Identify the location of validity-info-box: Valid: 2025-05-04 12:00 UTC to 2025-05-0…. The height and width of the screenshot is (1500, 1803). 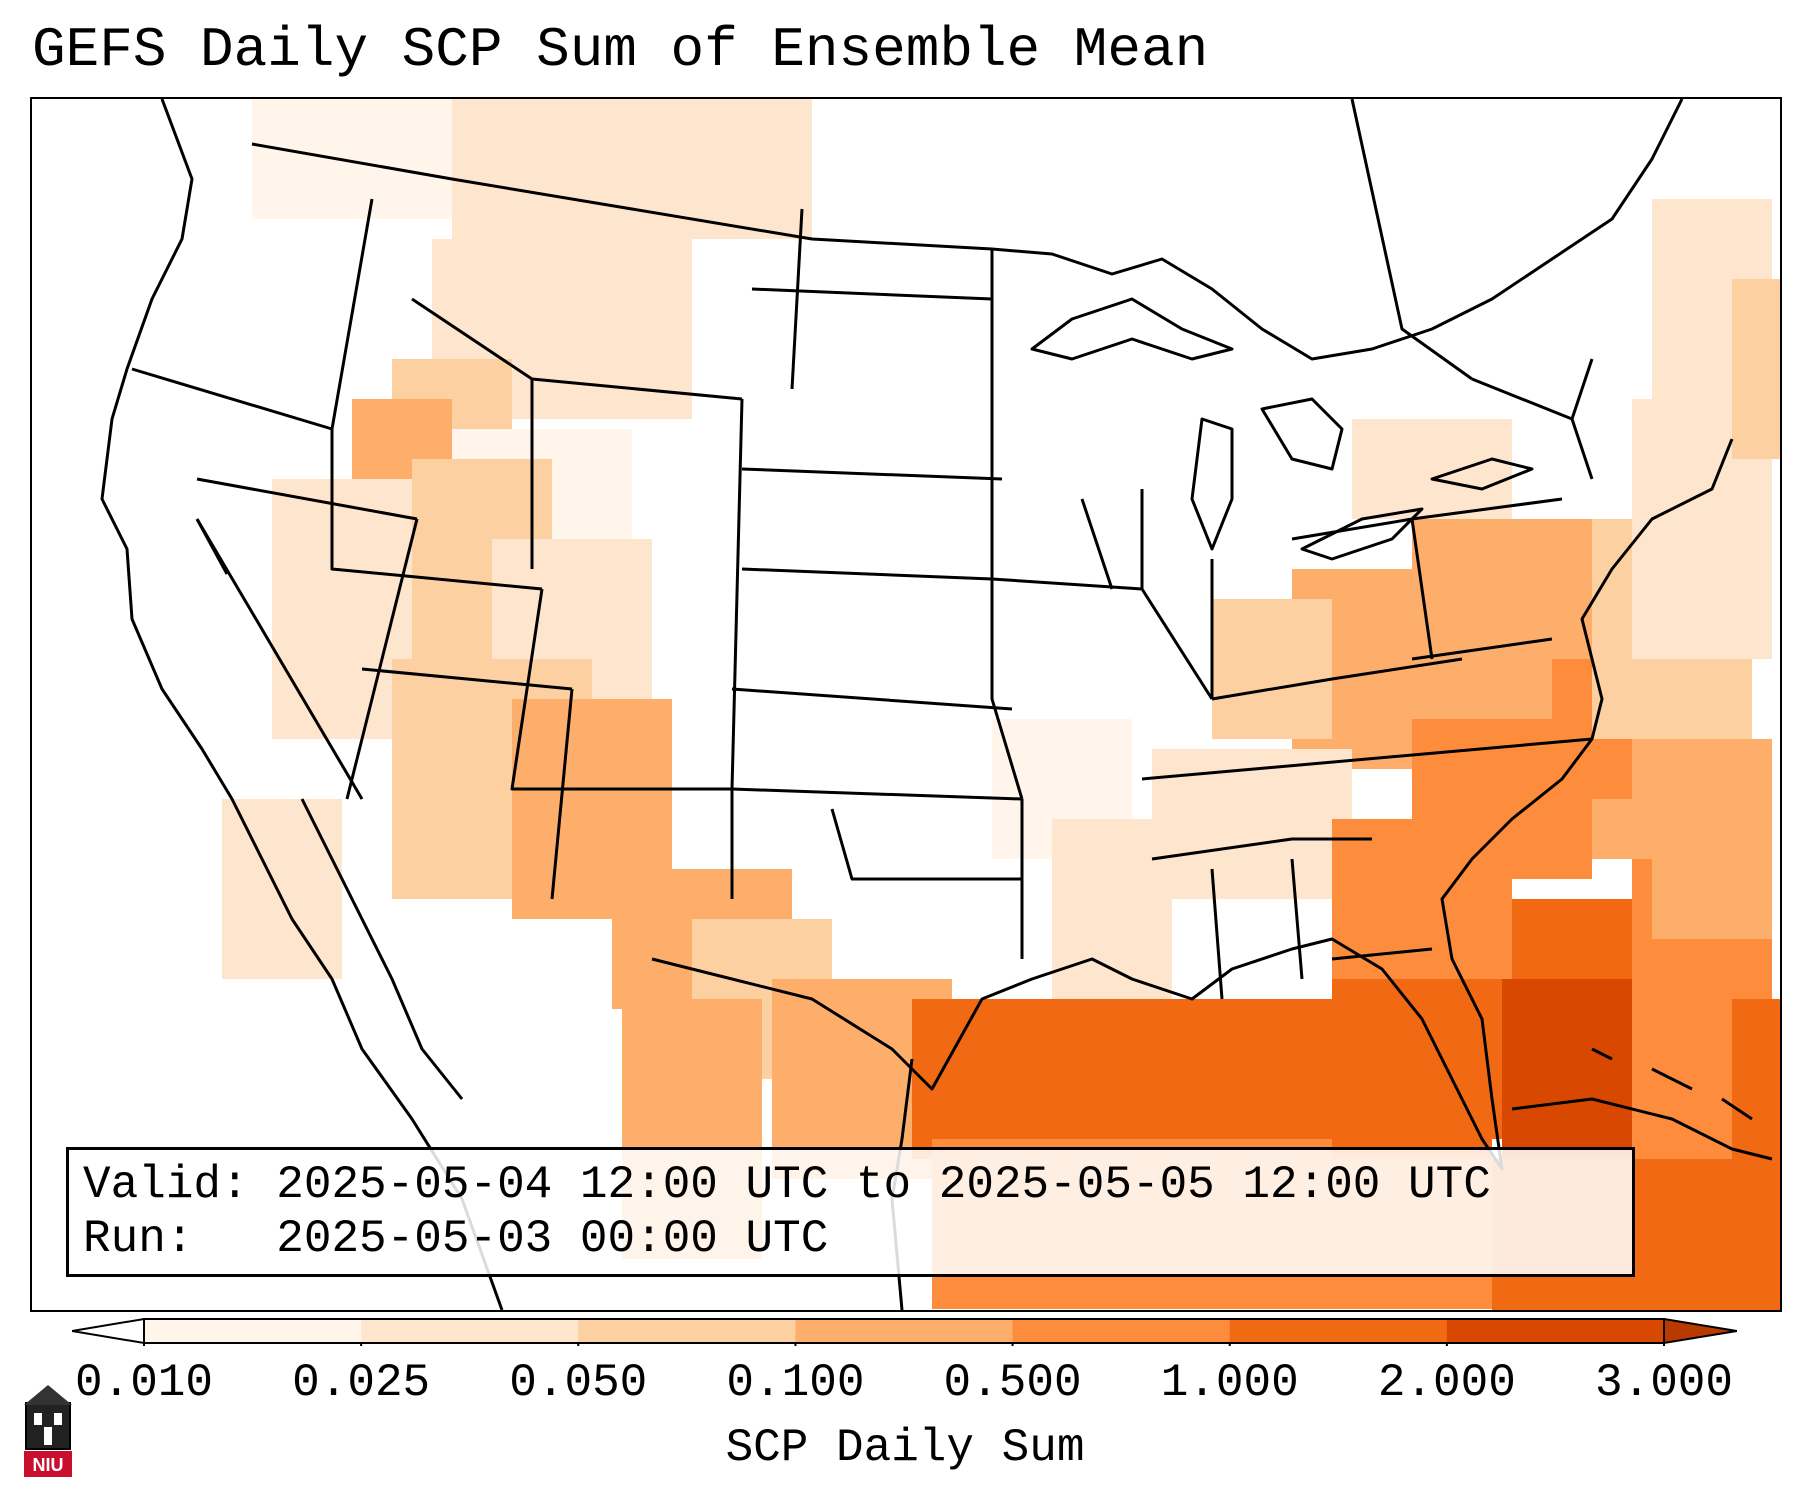
(850, 1212).